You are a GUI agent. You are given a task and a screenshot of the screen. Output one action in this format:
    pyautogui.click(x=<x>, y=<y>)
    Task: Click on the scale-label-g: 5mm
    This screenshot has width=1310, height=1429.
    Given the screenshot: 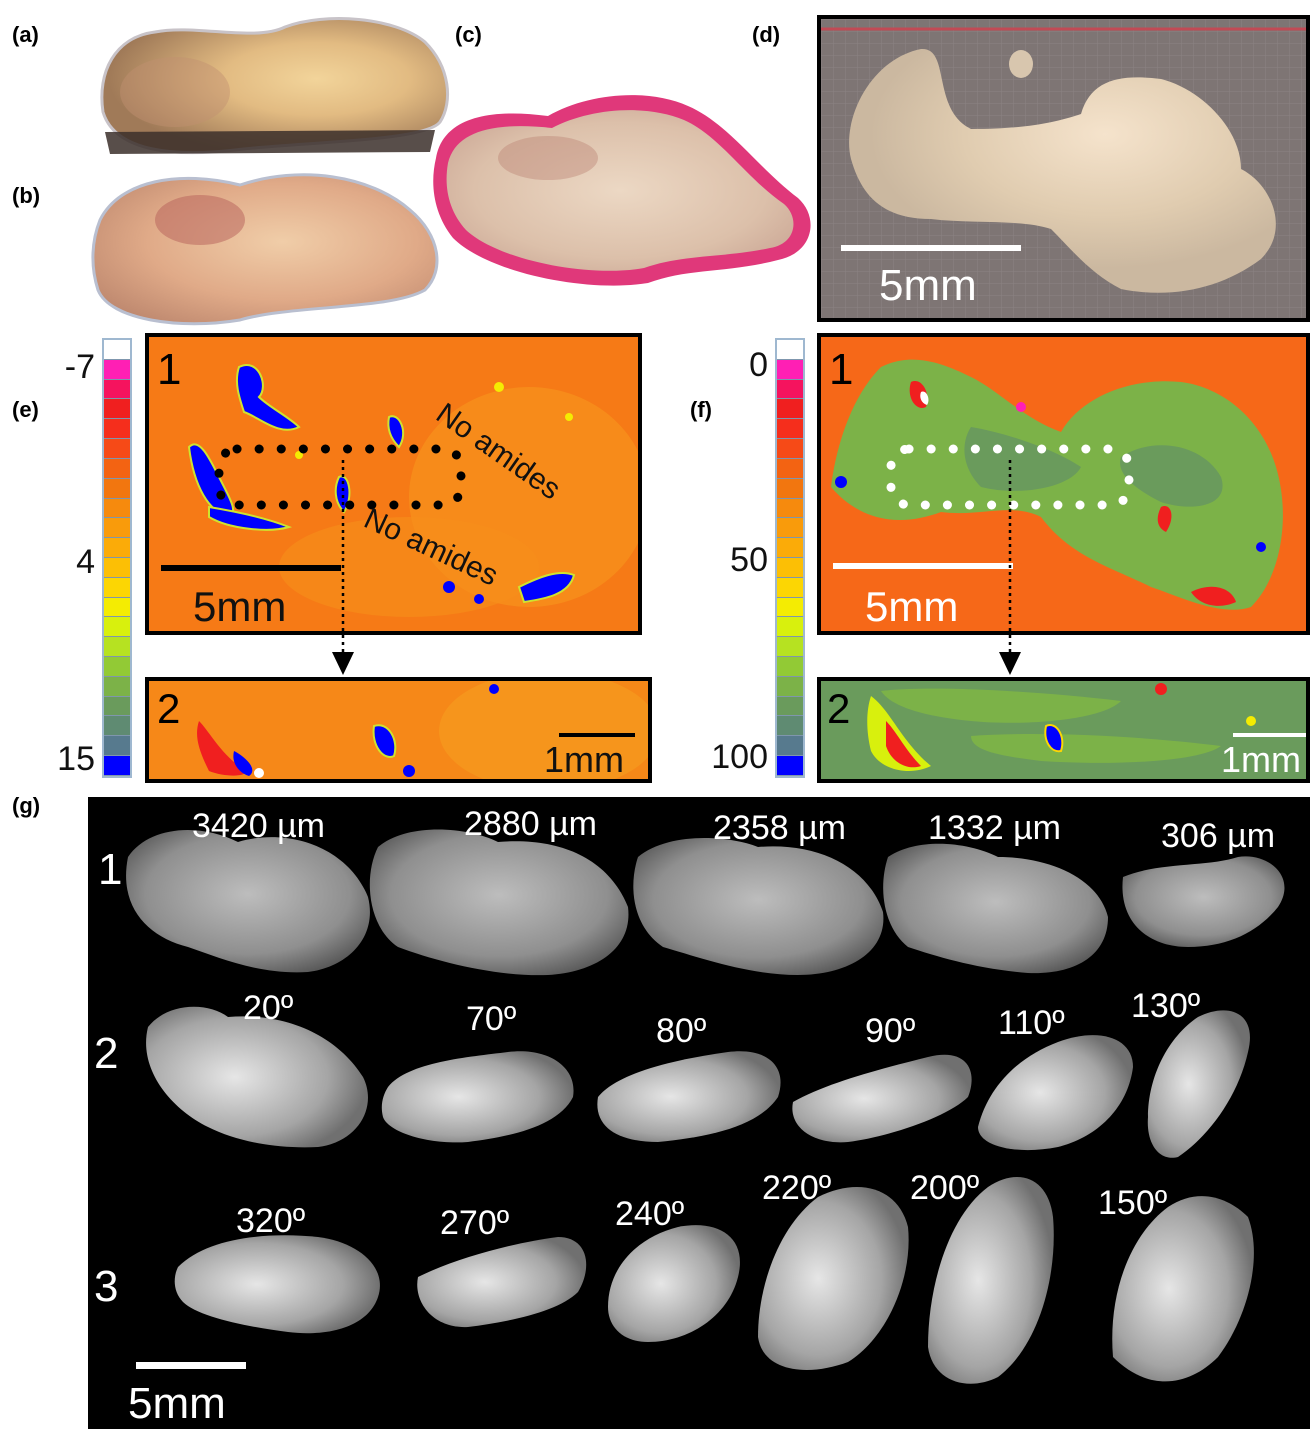 What is the action you would take?
    pyautogui.click(x=177, y=1403)
    